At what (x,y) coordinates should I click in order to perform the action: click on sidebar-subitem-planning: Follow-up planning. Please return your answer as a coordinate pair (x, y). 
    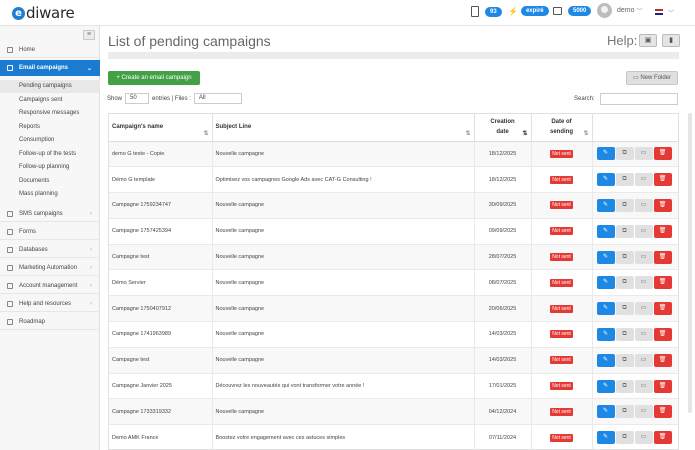
    Looking at the image, I should click on (44, 167).